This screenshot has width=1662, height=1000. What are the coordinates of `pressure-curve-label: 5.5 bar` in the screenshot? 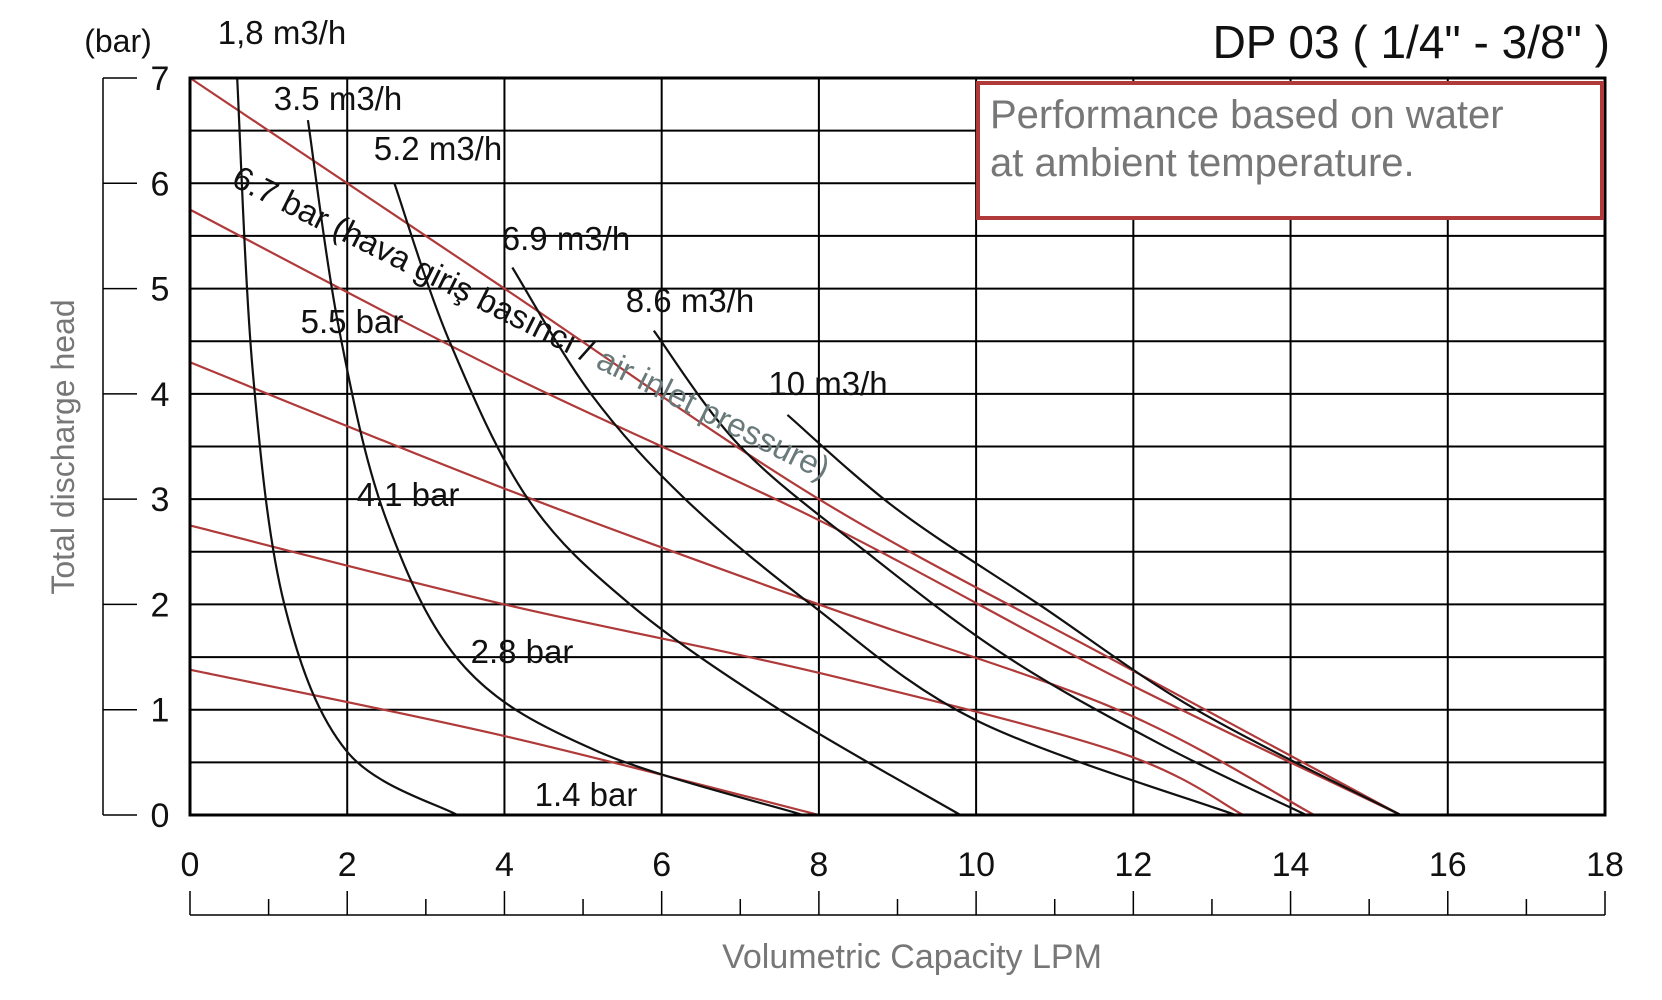 It's located at (352, 321).